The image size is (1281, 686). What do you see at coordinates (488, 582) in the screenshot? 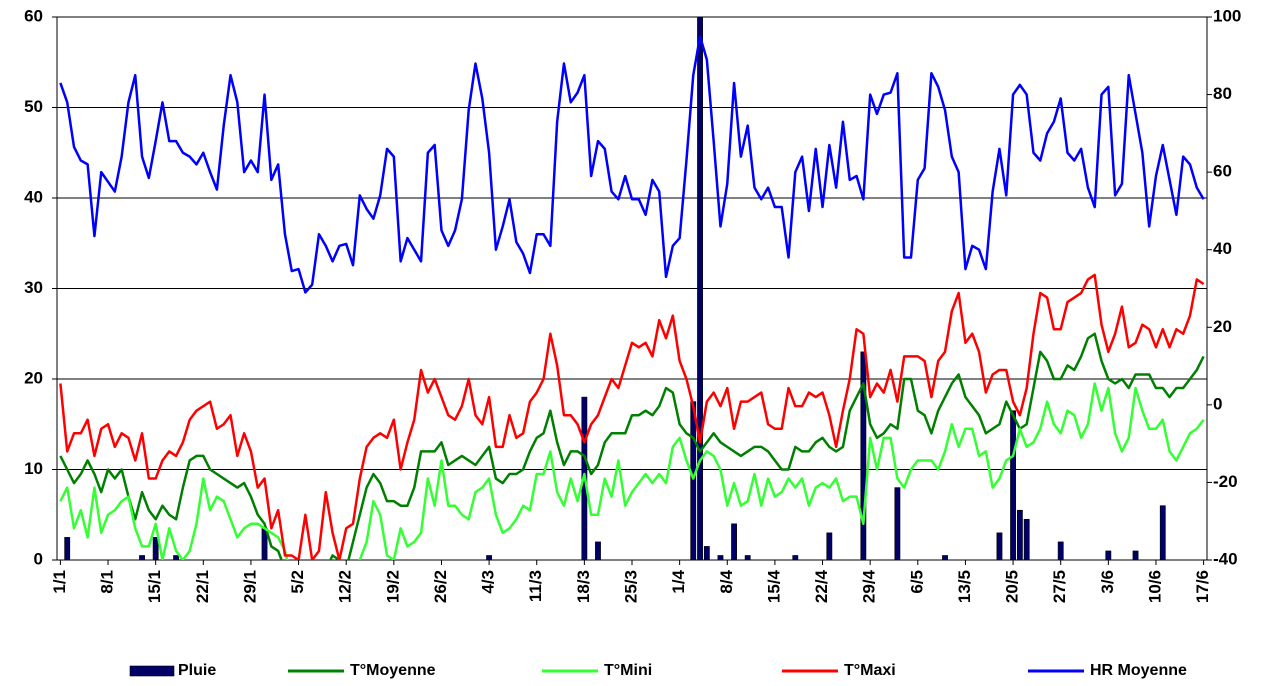
I see `x-tick-label: 4/3` at bounding box center [488, 582].